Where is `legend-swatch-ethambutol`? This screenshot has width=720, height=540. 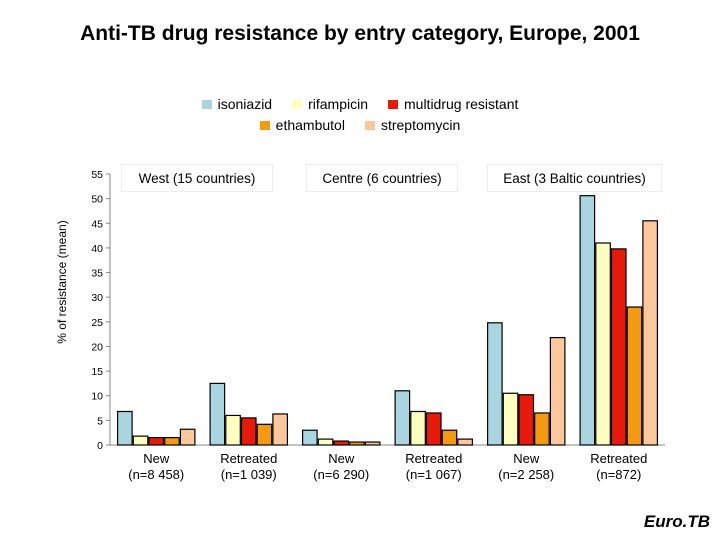
legend-swatch-ethambutol is located at coordinates (264, 125).